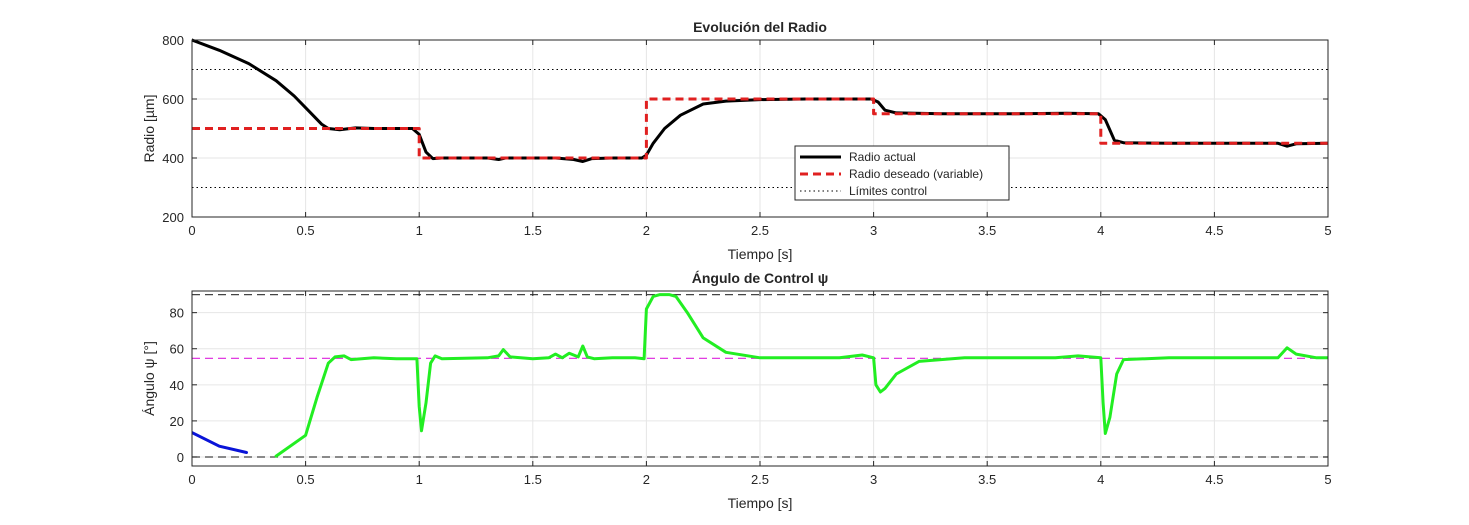  Describe the element at coordinates (760, 27) in the screenshot. I see `chart-title: Evolución del Radio` at that location.